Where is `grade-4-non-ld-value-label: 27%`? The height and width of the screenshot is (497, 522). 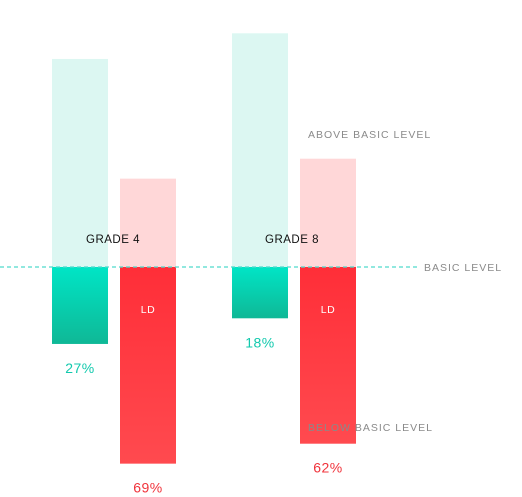 grade-4-non-ld-value-label: 27% is located at coordinates (80, 368).